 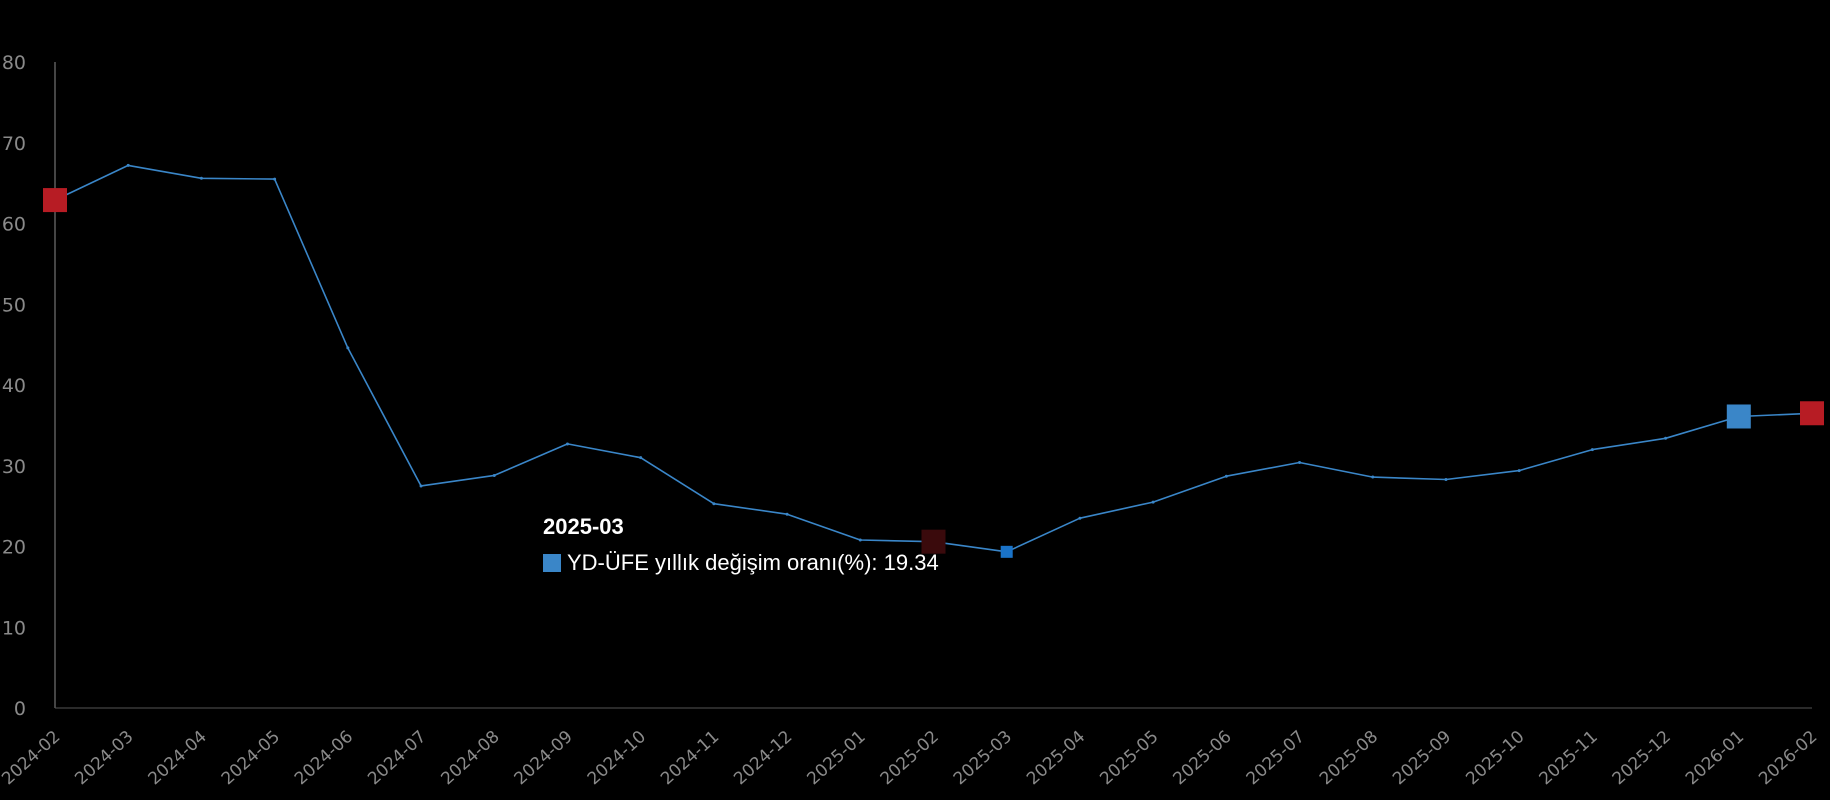 What do you see at coordinates (1349, 758) in the screenshot?
I see `x-tick-label: 2025-08` at bounding box center [1349, 758].